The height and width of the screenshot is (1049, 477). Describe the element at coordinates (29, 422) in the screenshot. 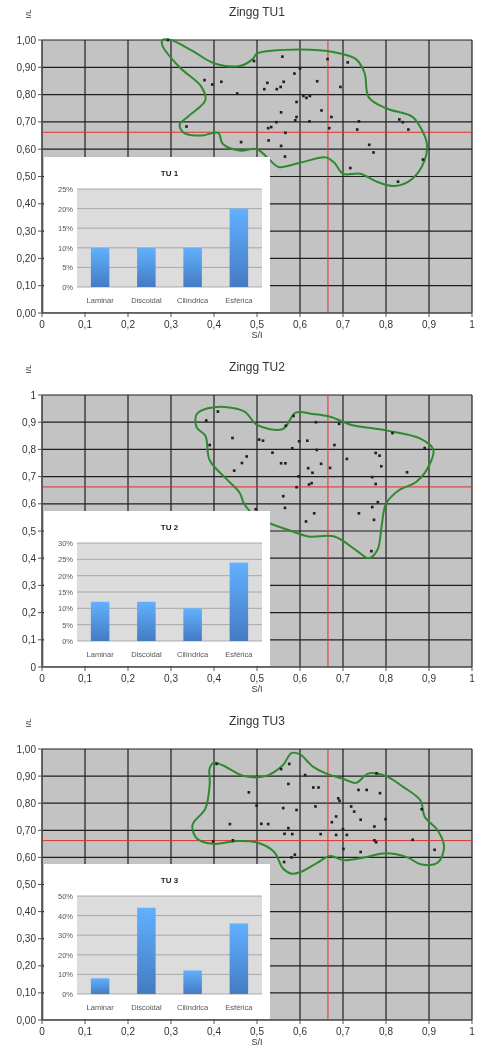

I see `y-tick-label: 0,9` at that location.